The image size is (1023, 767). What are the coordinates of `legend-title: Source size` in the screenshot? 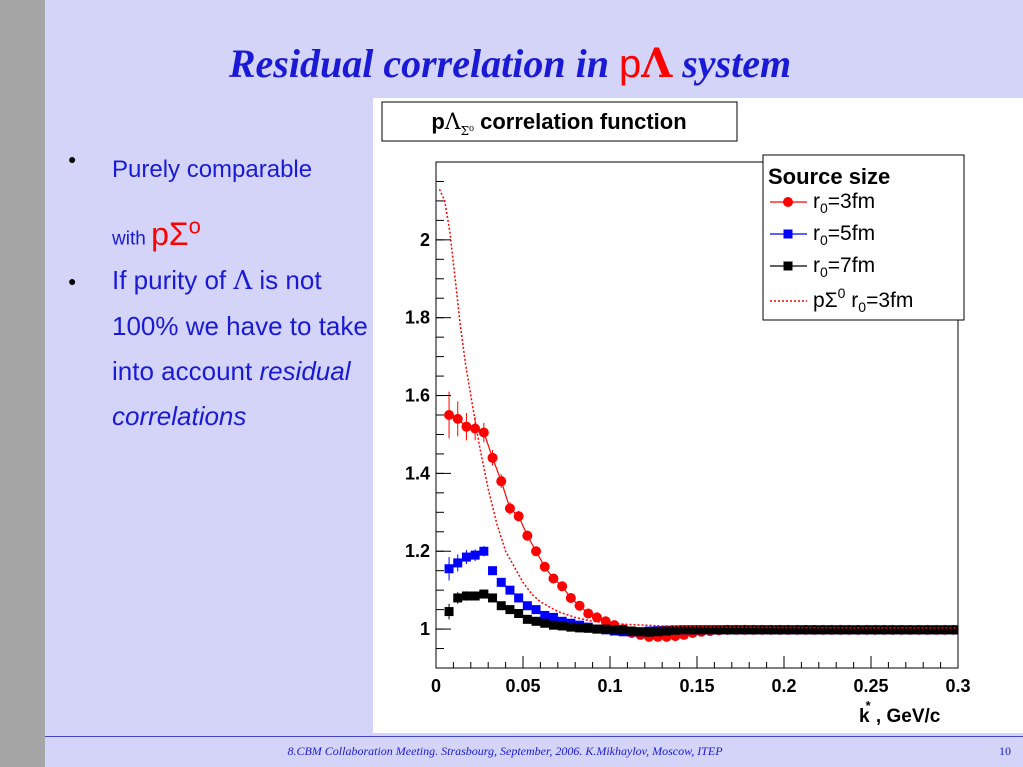 It's located at (829, 176).